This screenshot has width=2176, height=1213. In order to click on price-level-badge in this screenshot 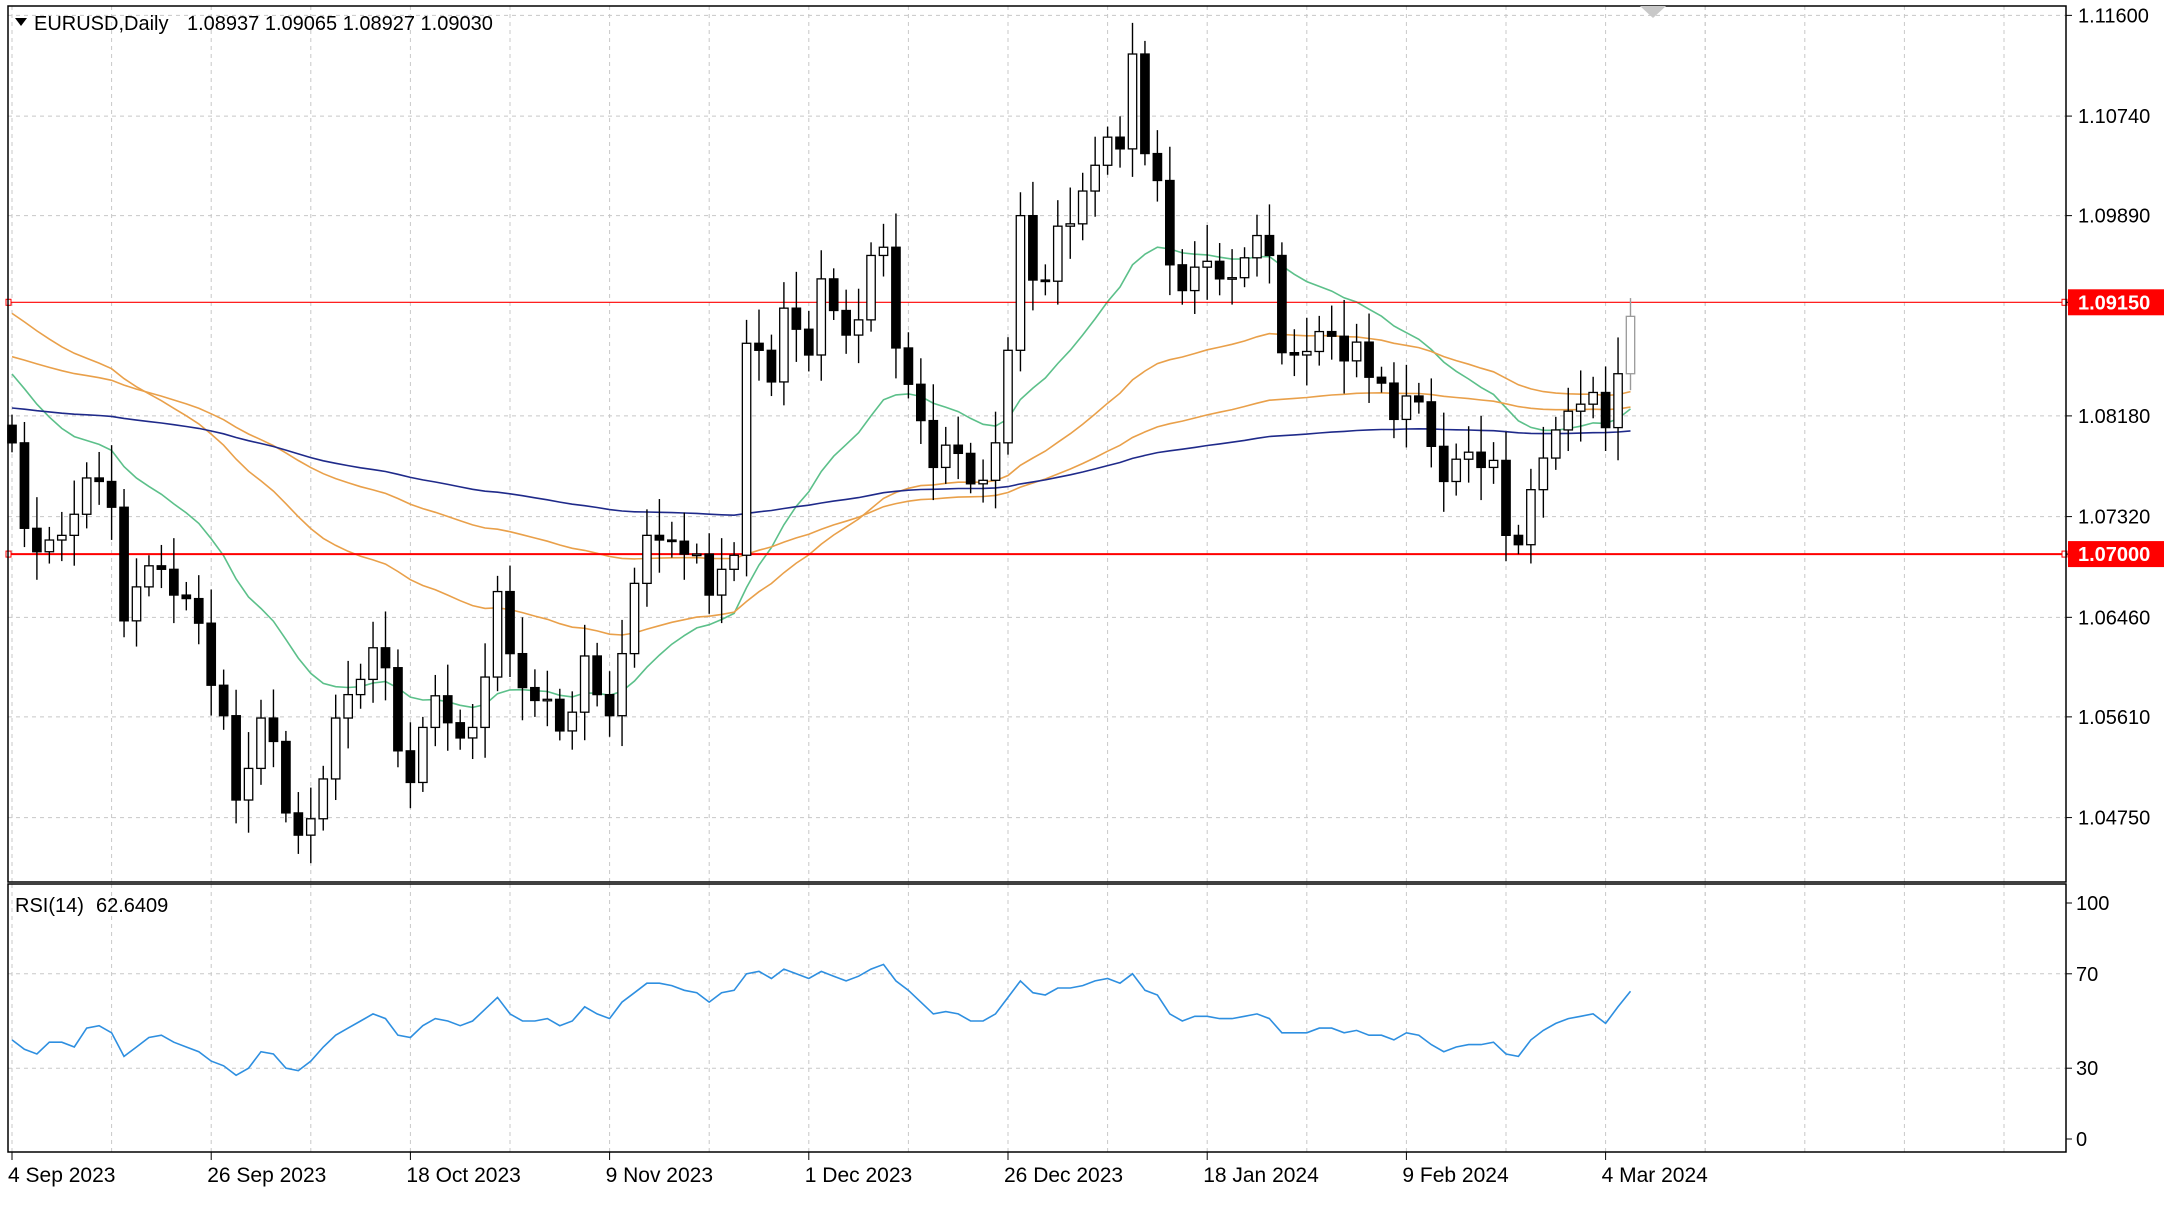, I will do `click(2116, 302)`.